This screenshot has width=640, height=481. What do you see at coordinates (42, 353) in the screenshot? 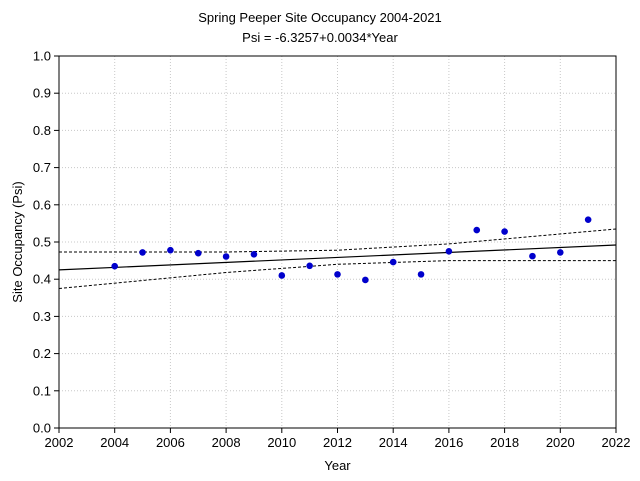
I see `y-tick-label: 0.2` at bounding box center [42, 353].